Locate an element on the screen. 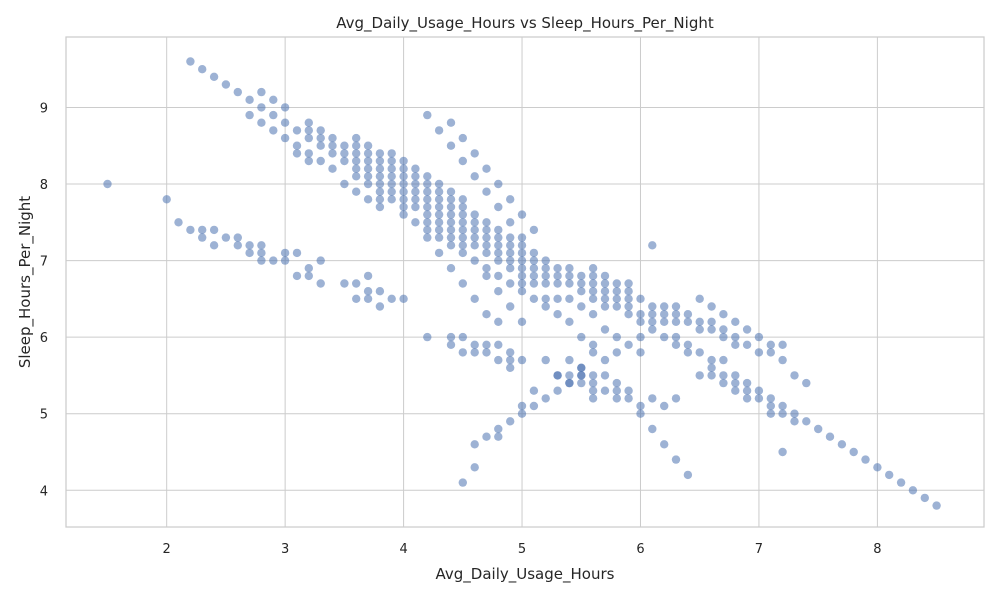 This screenshot has width=1000, height=600. x-tick-label: 2 is located at coordinates (167, 549).